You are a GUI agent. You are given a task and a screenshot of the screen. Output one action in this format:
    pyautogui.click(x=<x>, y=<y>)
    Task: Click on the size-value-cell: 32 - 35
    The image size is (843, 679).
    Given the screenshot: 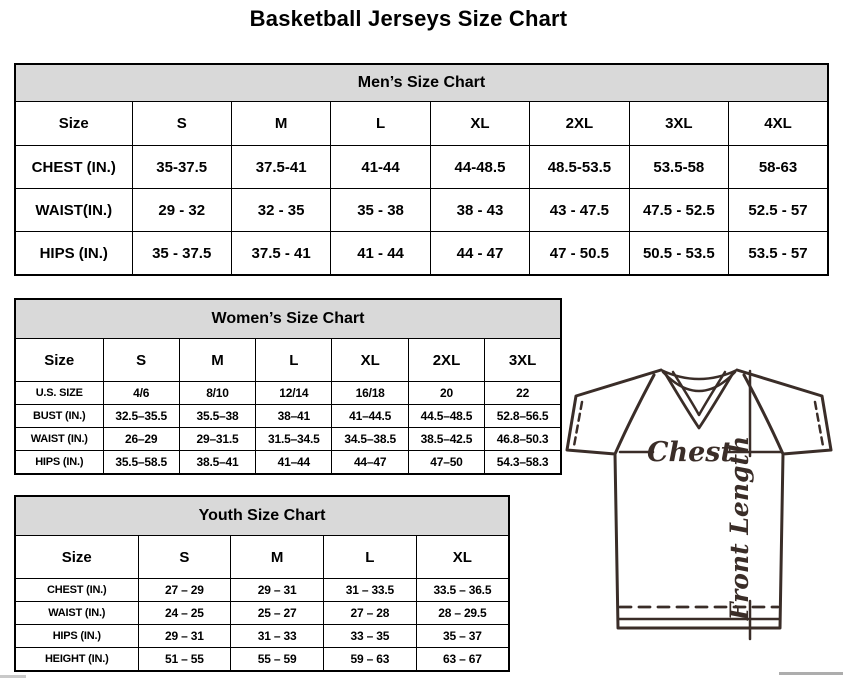 What is the action you would take?
    pyautogui.click(x=281, y=210)
    